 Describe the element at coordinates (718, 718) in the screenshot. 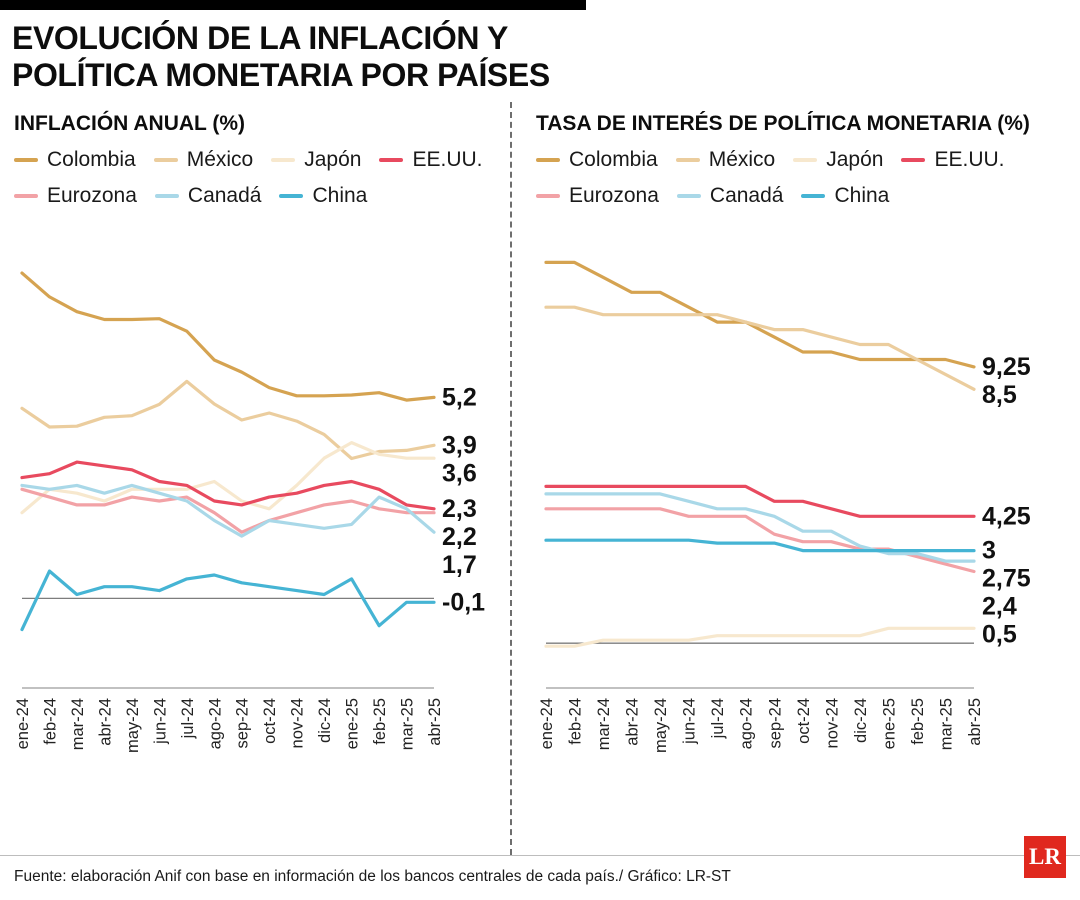

I see `x-tick-label: jul-24` at that location.